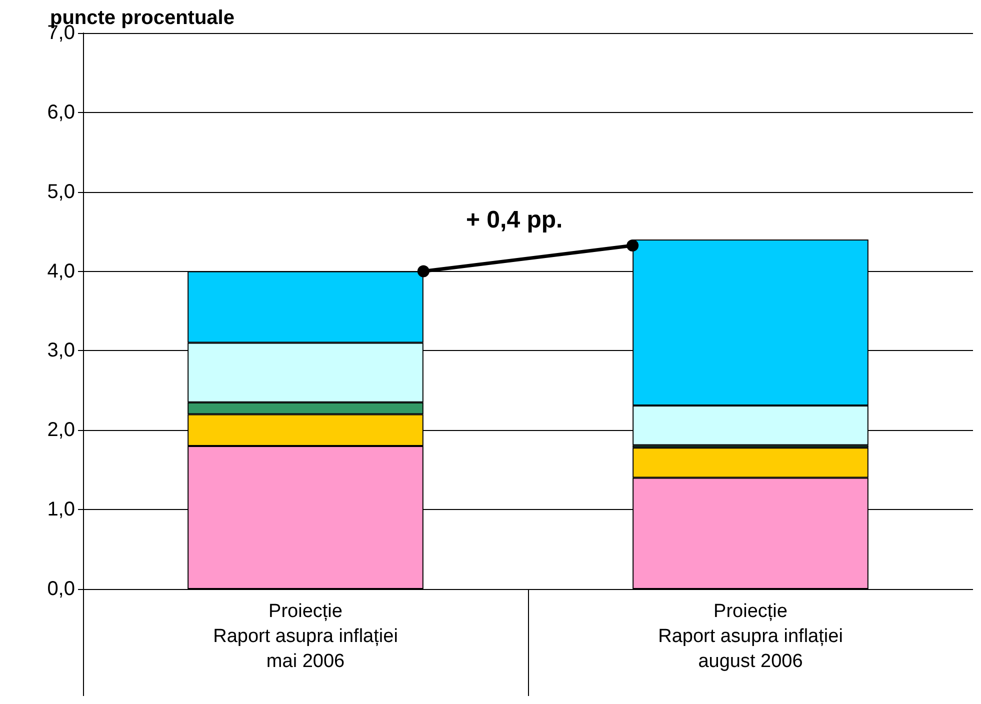  I want to click on y-tick-label: 1,0, so click(61, 509).